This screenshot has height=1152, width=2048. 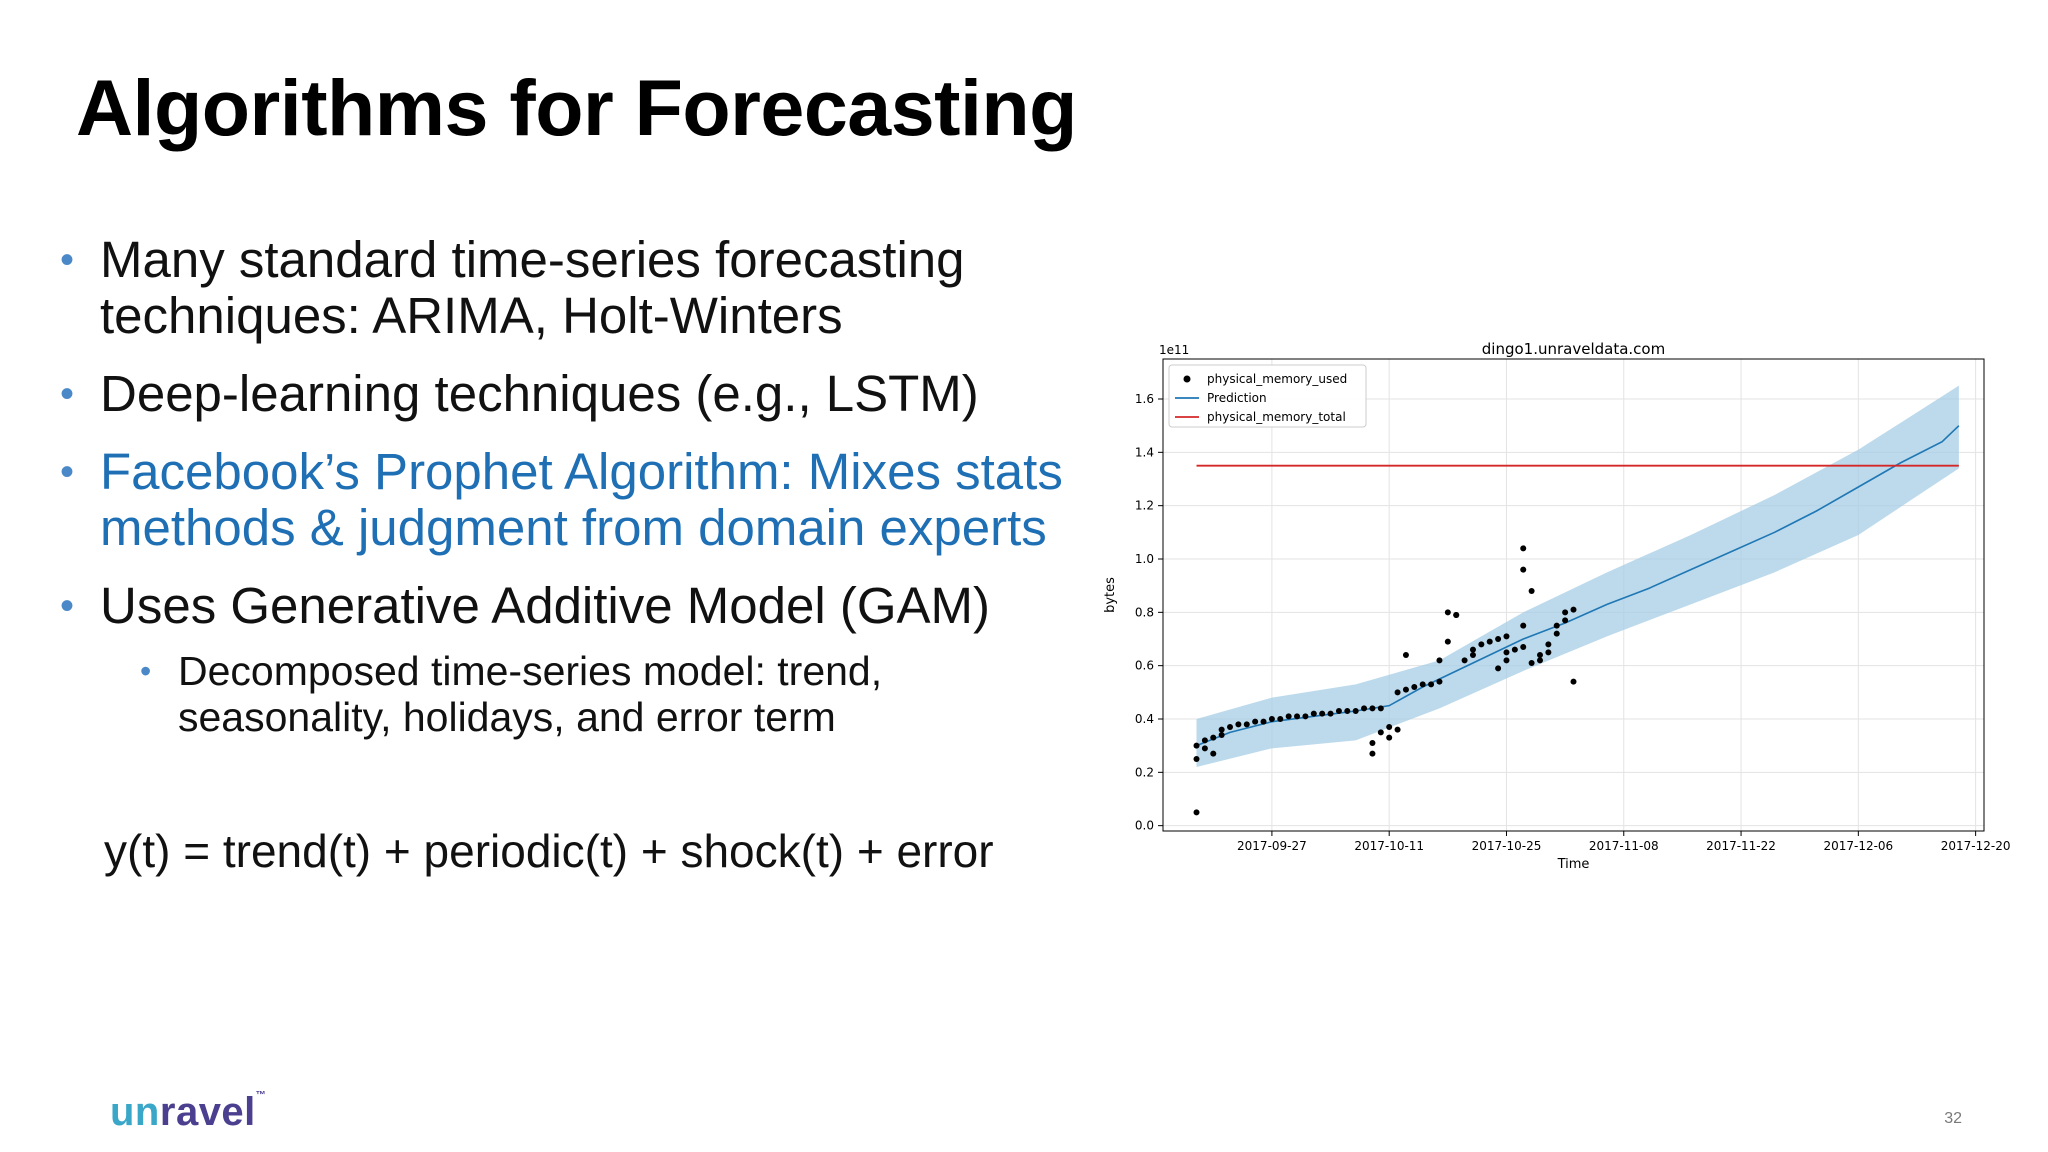 I want to click on bullet-text: Uses Generative Additive Model (GAM), so click(x=545, y=605).